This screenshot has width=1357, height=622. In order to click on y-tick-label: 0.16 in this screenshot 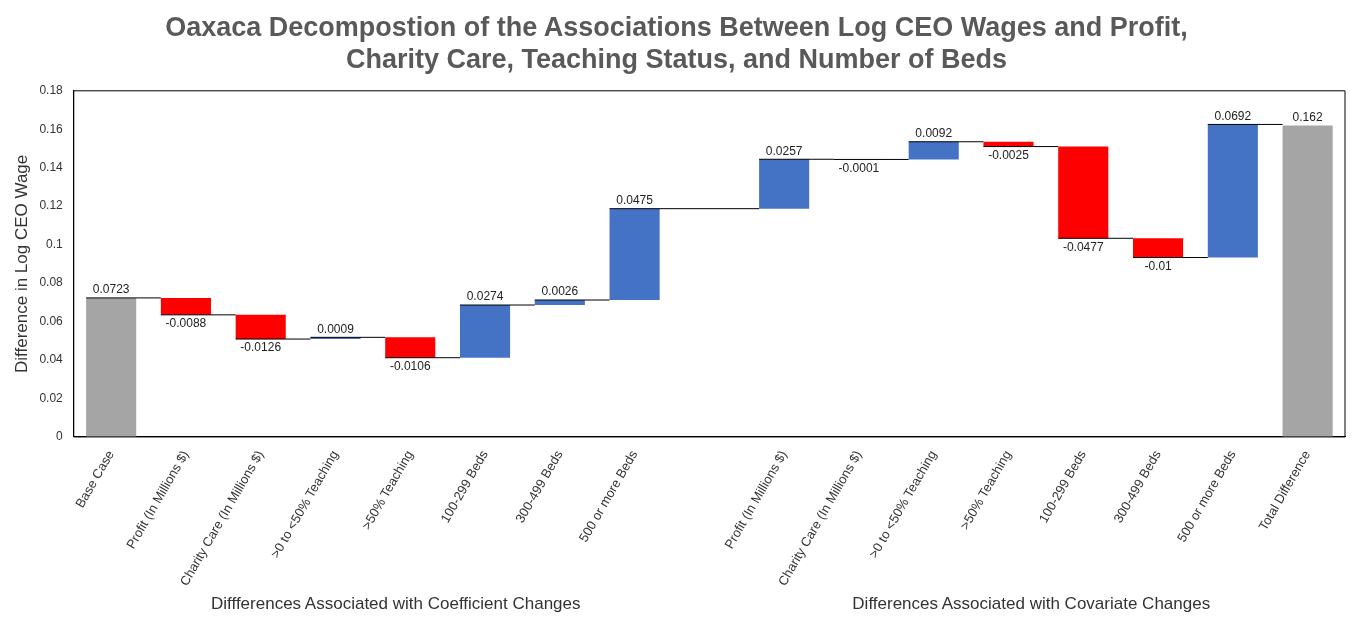, I will do `click(51, 128)`.